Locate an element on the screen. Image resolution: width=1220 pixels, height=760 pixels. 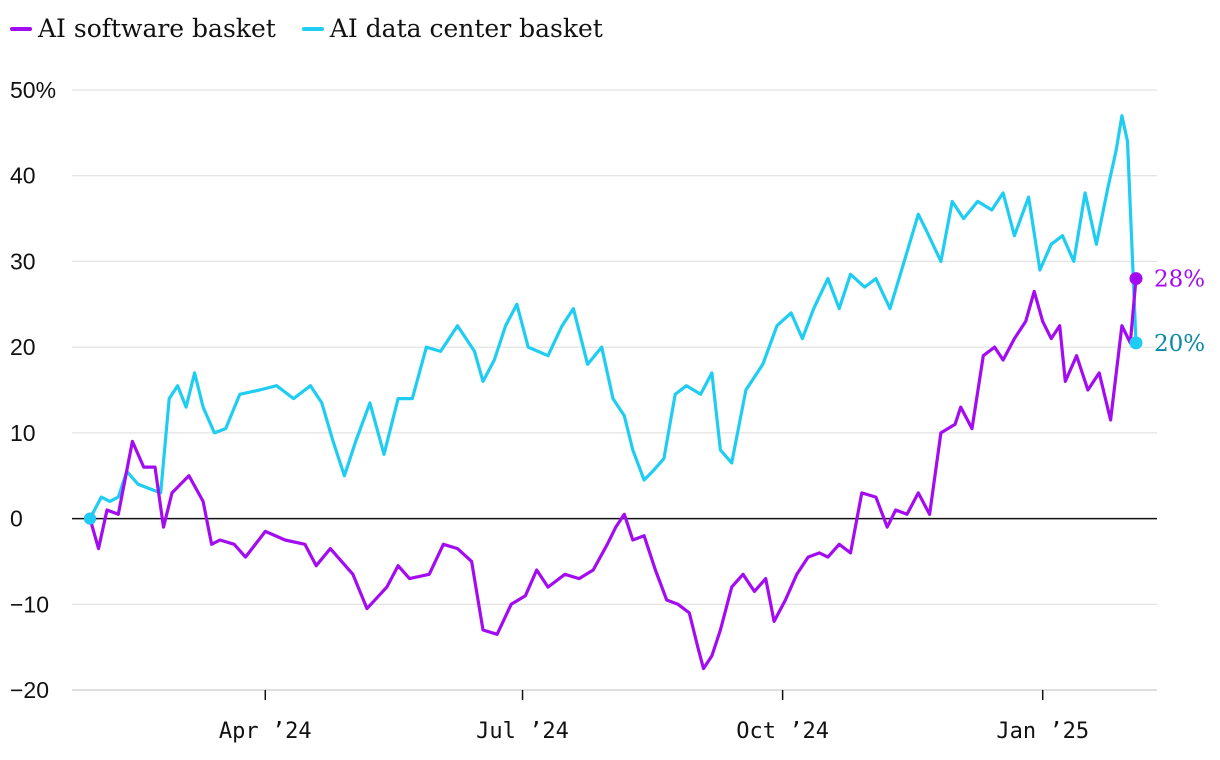
y-tick-label: 30 is located at coordinates (23, 261).